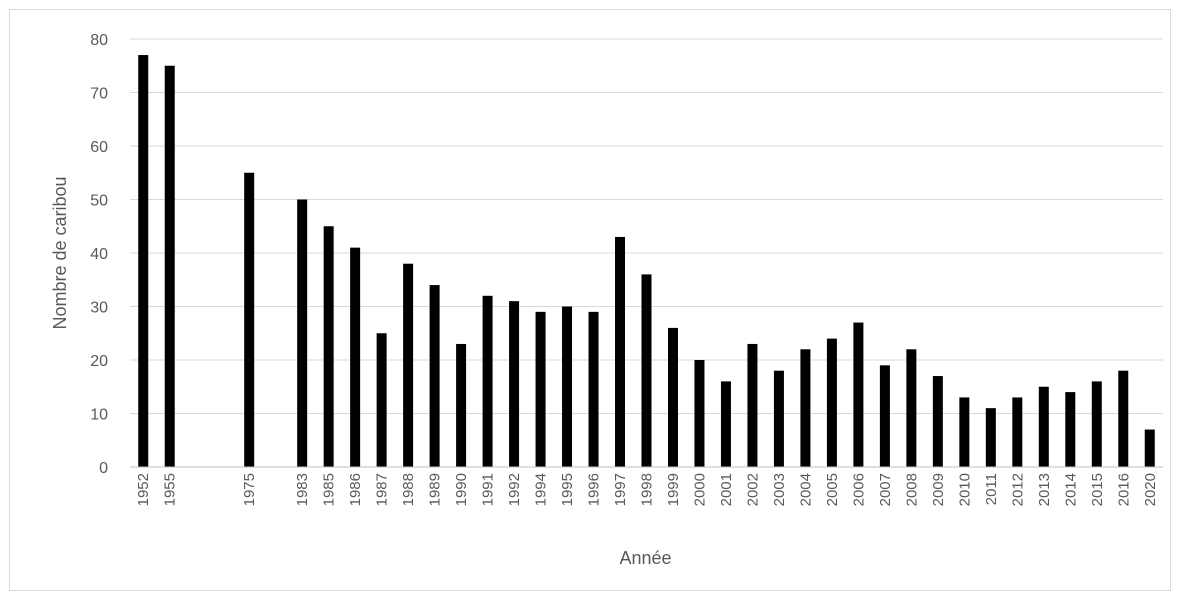 Image resolution: width=1180 pixels, height=600 pixels. Describe the element at coordinates (726, 489) in the screenshot. I see `x-tick-label: 2001` at that location.